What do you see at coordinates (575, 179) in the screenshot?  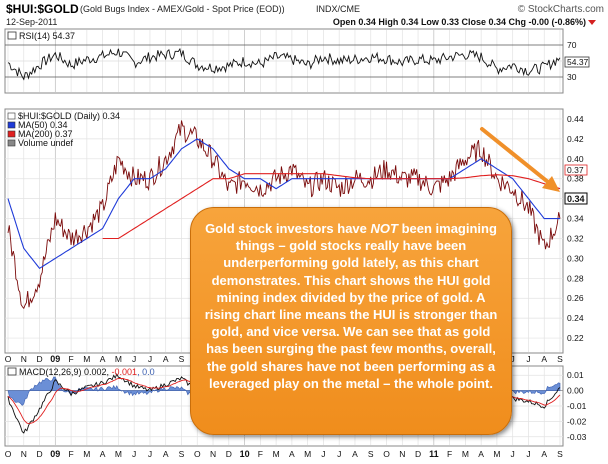 I see `price-tick-label: 0.38` at bounding box center [575, 179].